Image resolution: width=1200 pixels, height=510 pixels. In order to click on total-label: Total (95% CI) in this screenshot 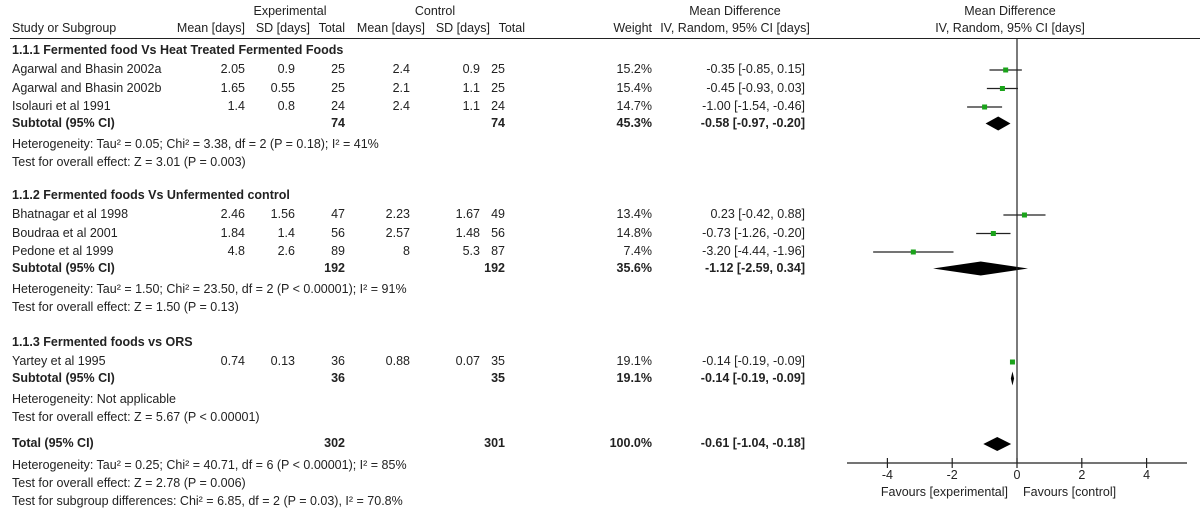, I will do `click(53, 443)`.